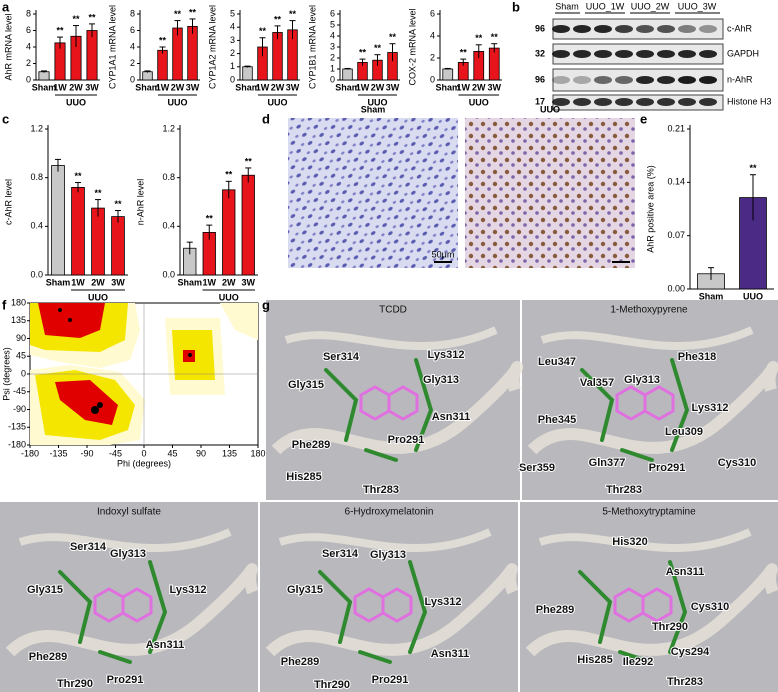 The height and width of the screenshot is (692, 778). I want to click on x-axis-label: Phi (degrees), so click(144, 463).